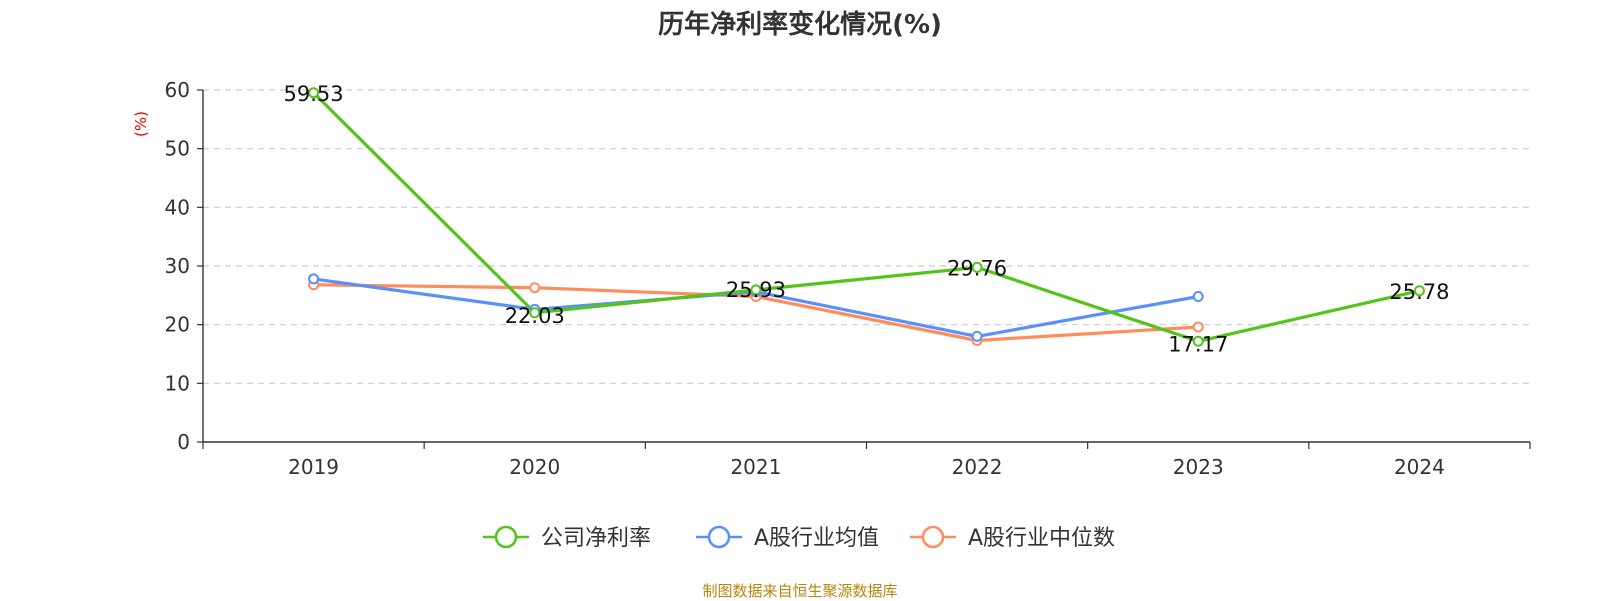 This screenshot has height=601, width=1600. Describe the element at coordinates (800, 25) in the screenshot. I see `chart-title: 历年净利率变化情况(%)` at that location.